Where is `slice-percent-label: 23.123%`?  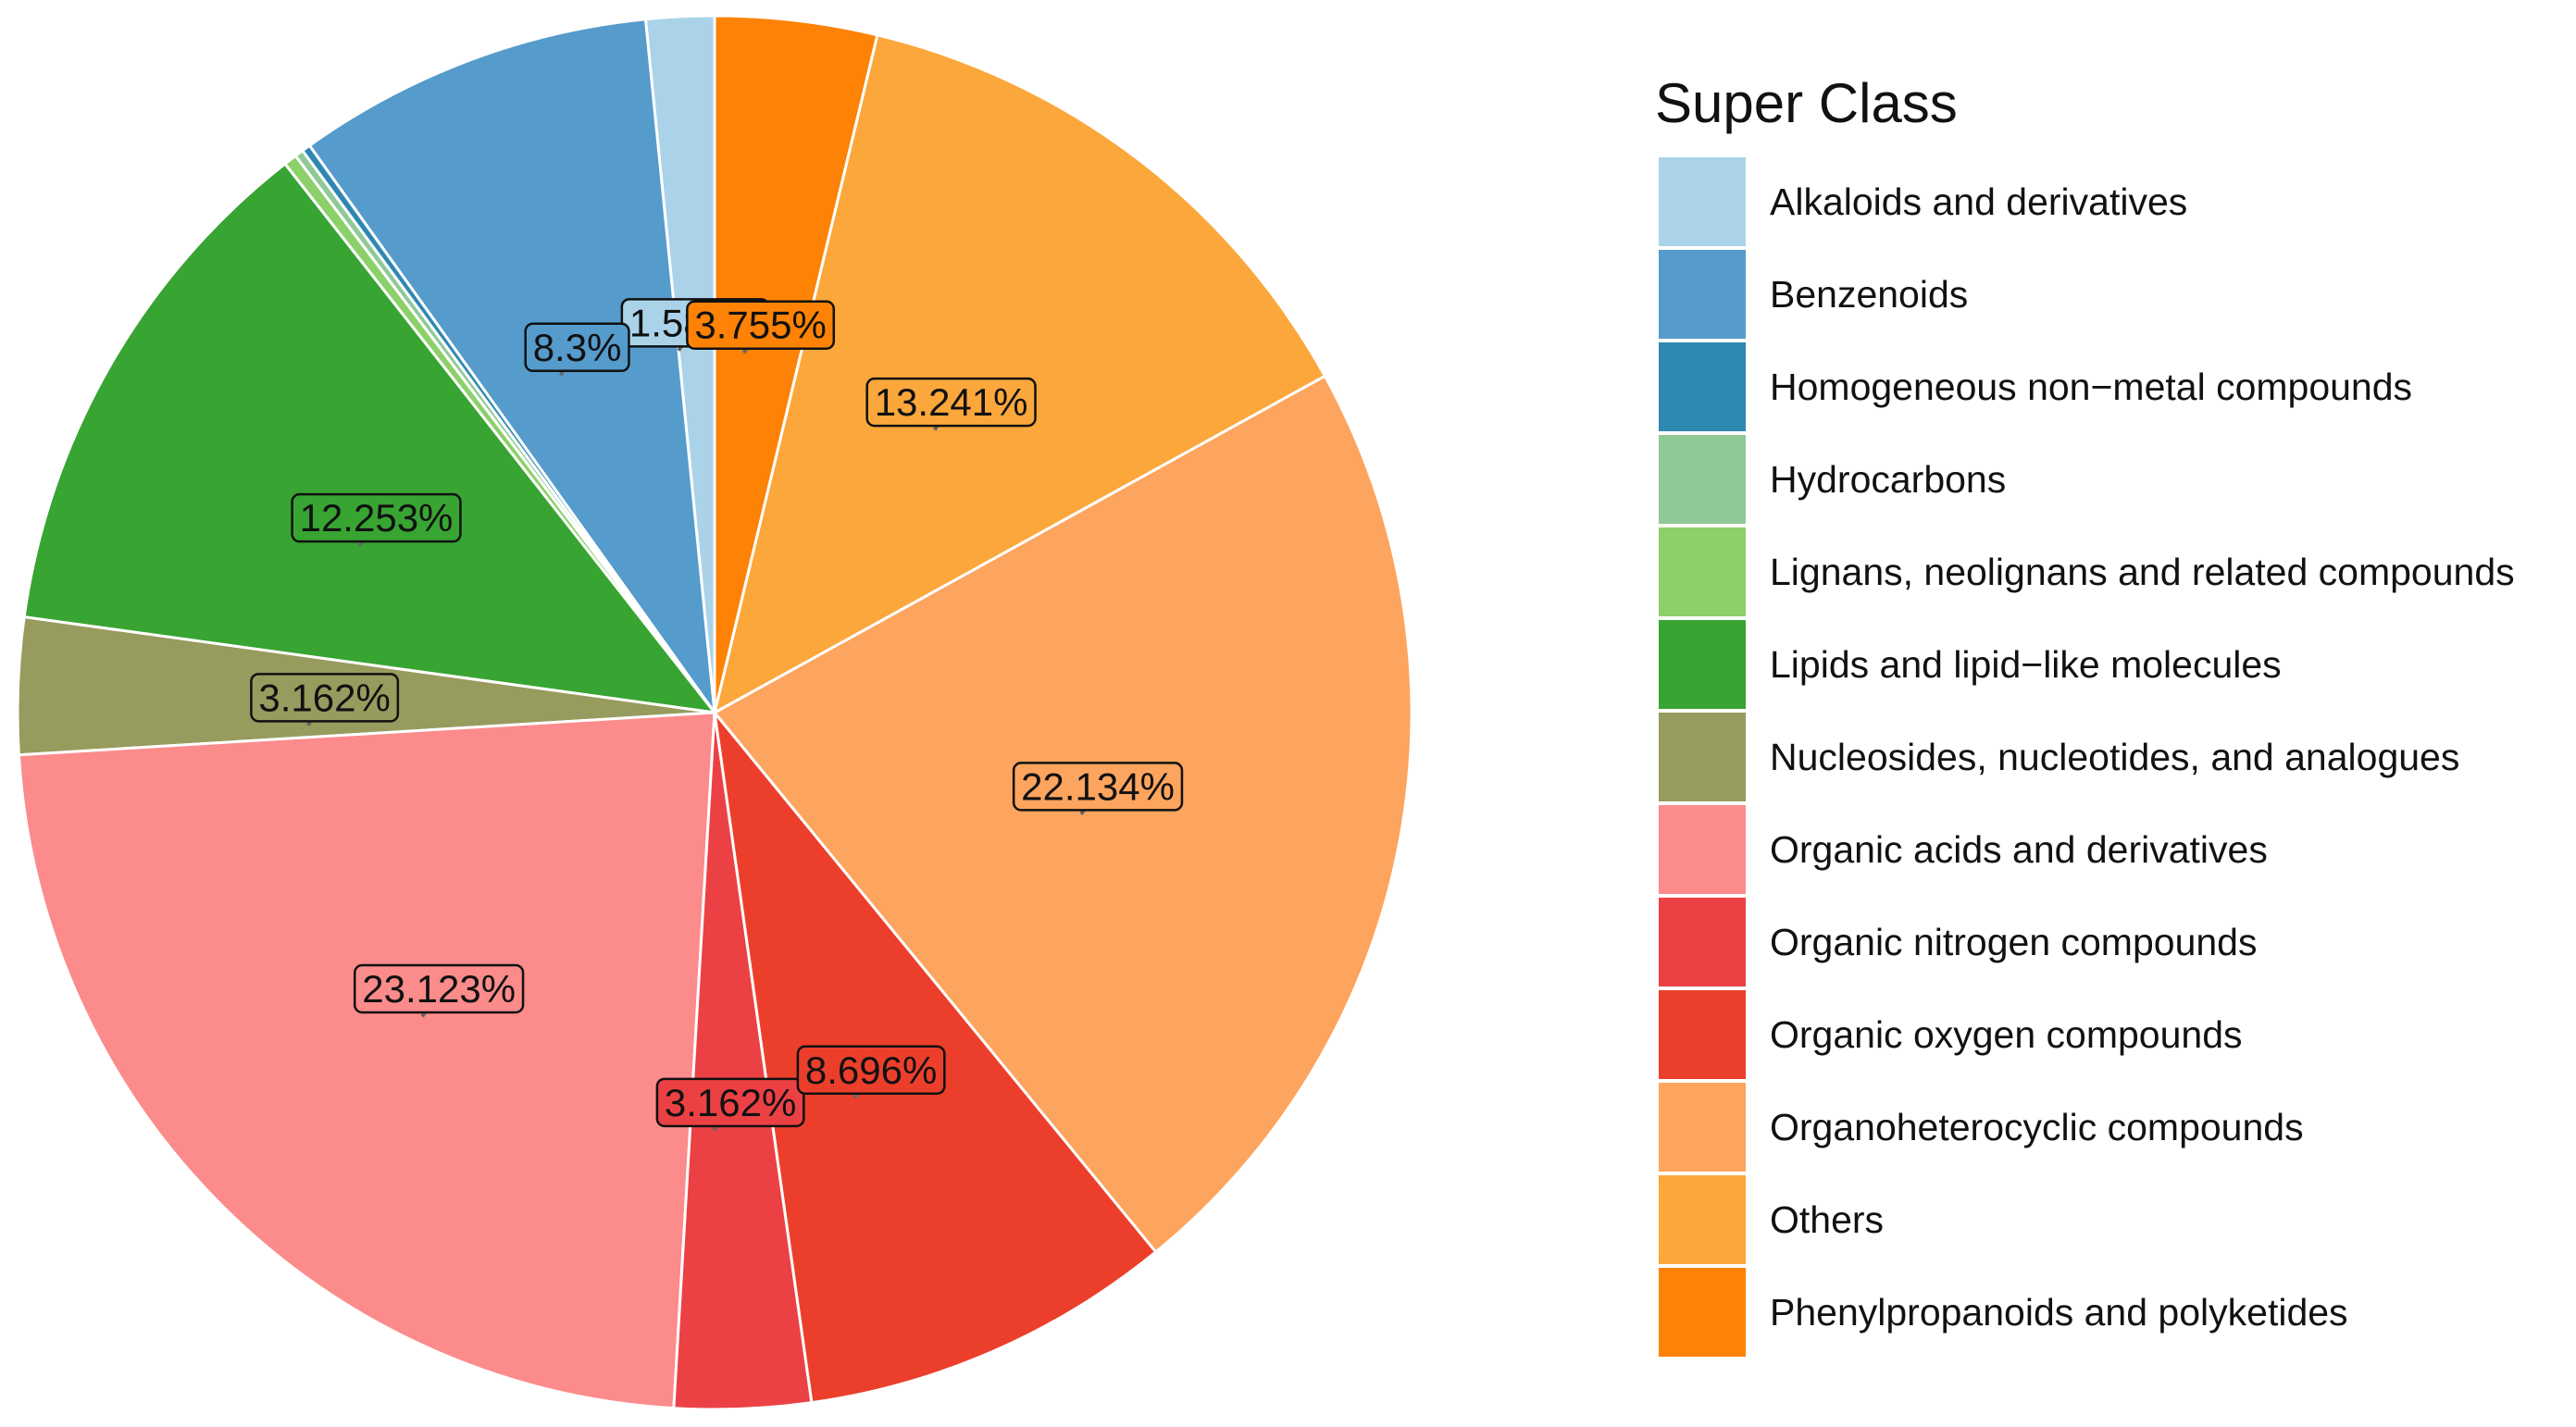
slice-percent-label: 23.123% is located at coordinates (439, 989).